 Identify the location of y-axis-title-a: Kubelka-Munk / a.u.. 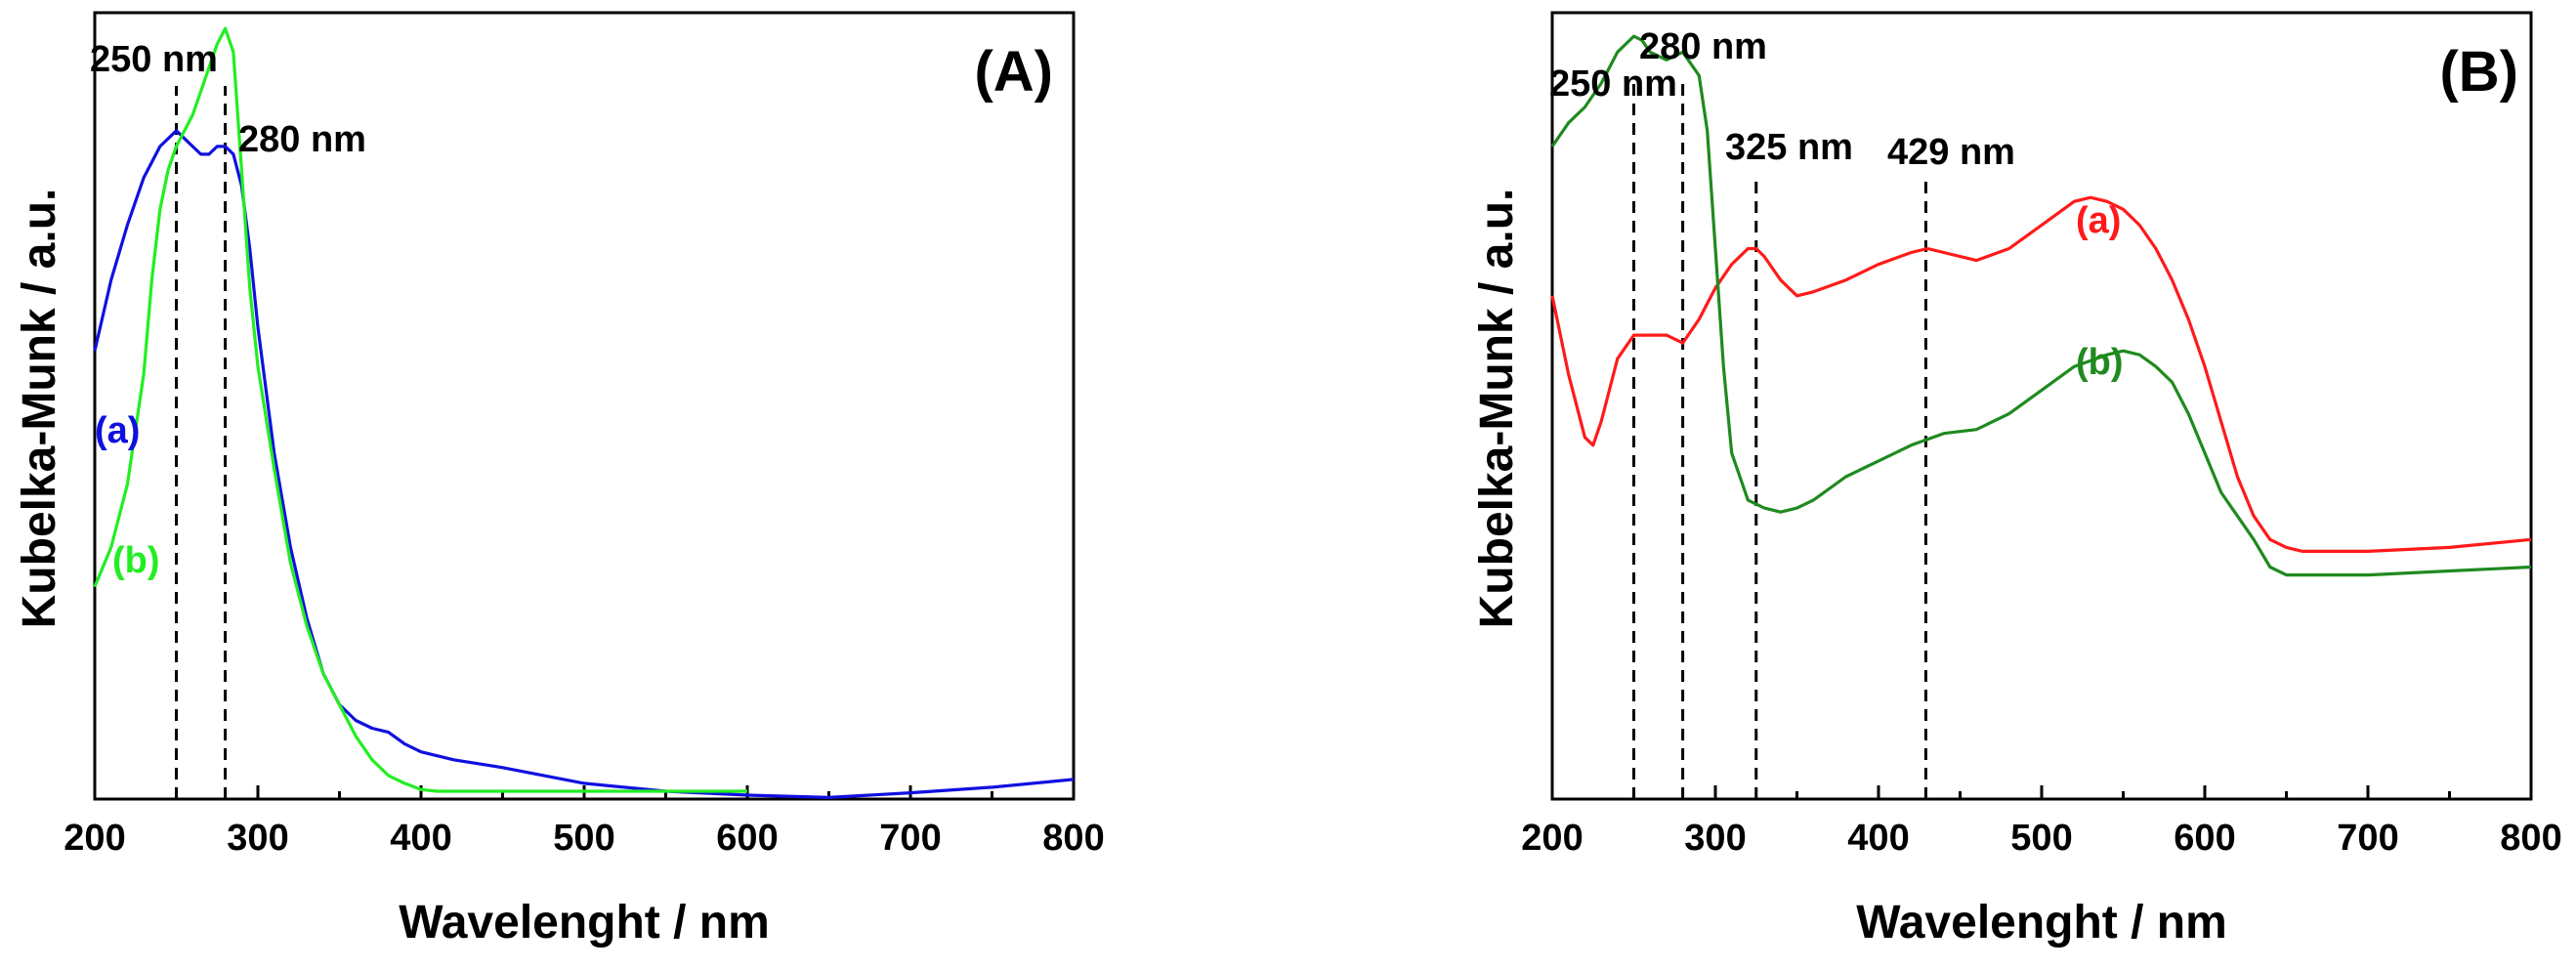
(39, 409).